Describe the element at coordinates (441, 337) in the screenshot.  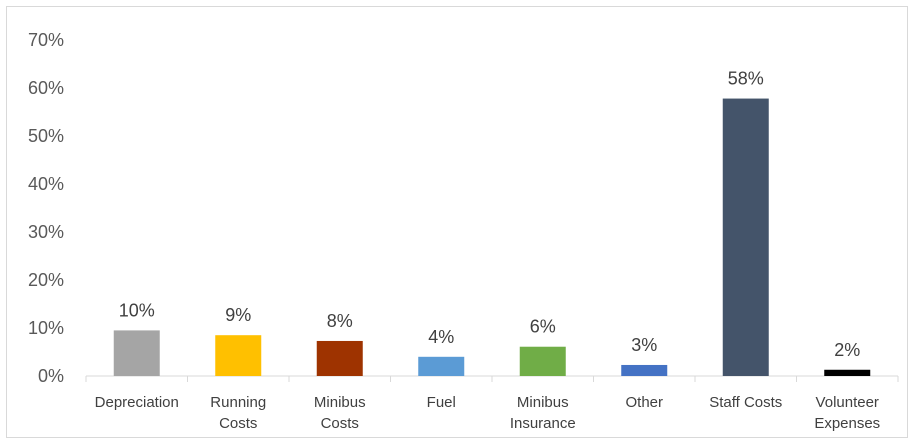
I see `data-label: 4%` at that location.